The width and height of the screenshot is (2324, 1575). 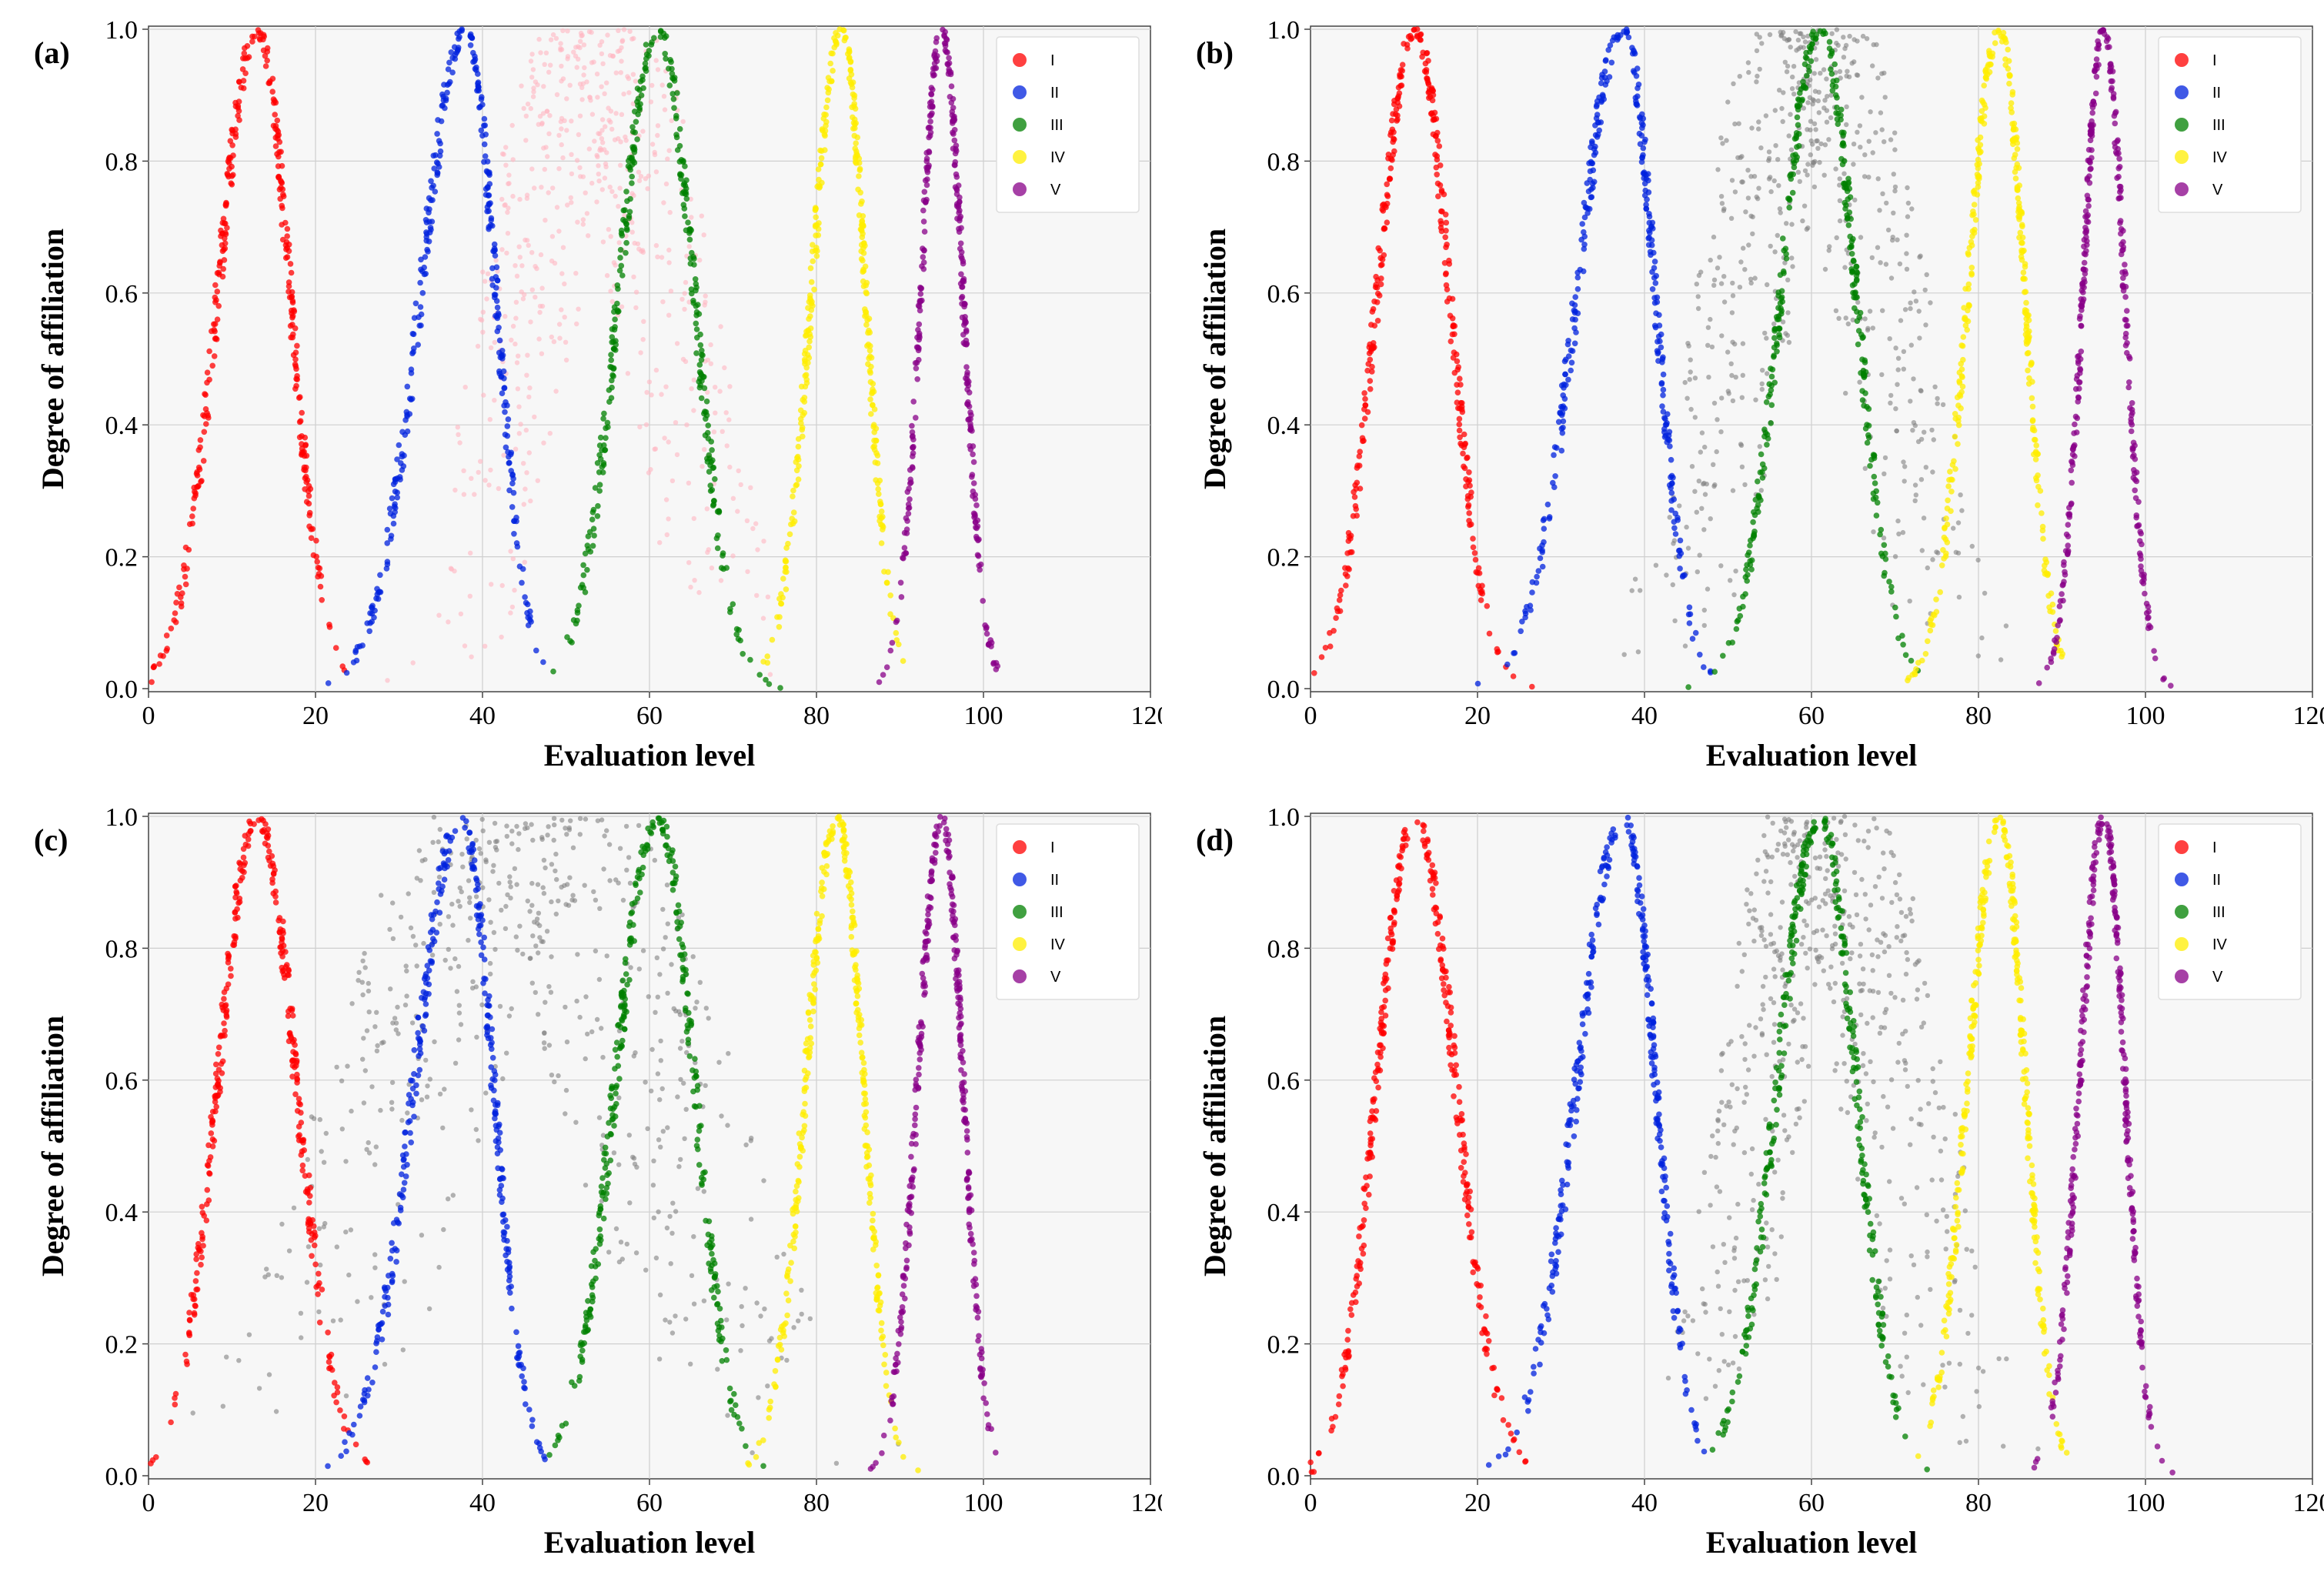 What do you see at coordinates (1058, 158) in the screenshot?
I see `legend-label-iv: IV` at bounding box center [1058, 158].